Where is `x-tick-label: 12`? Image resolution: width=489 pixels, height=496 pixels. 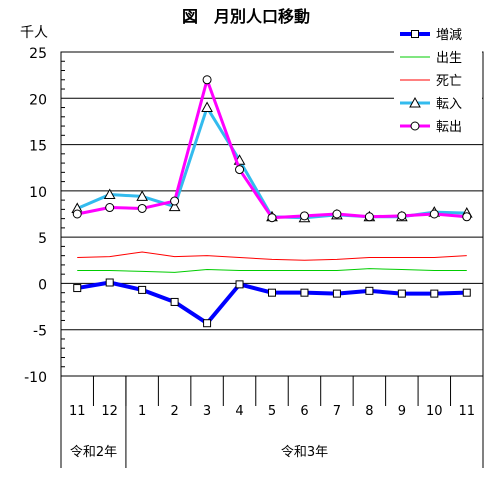 x-tick-label: 12 is located at coordinates (109, 411).